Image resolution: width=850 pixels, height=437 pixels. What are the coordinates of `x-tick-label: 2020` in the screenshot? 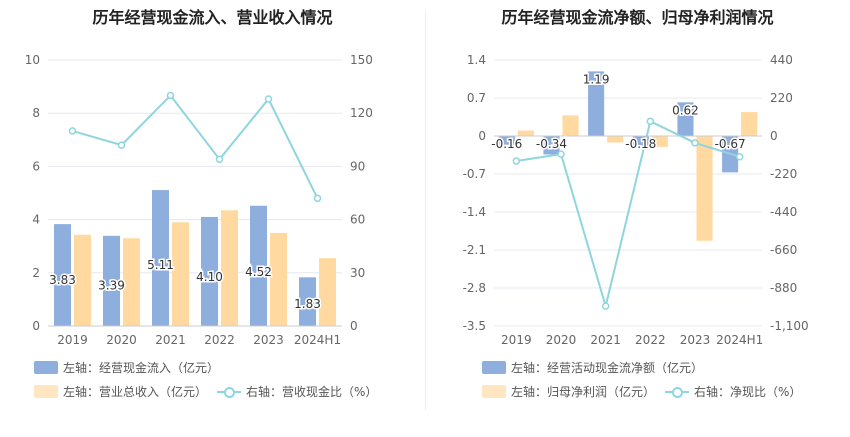 It's located at (121, 340).